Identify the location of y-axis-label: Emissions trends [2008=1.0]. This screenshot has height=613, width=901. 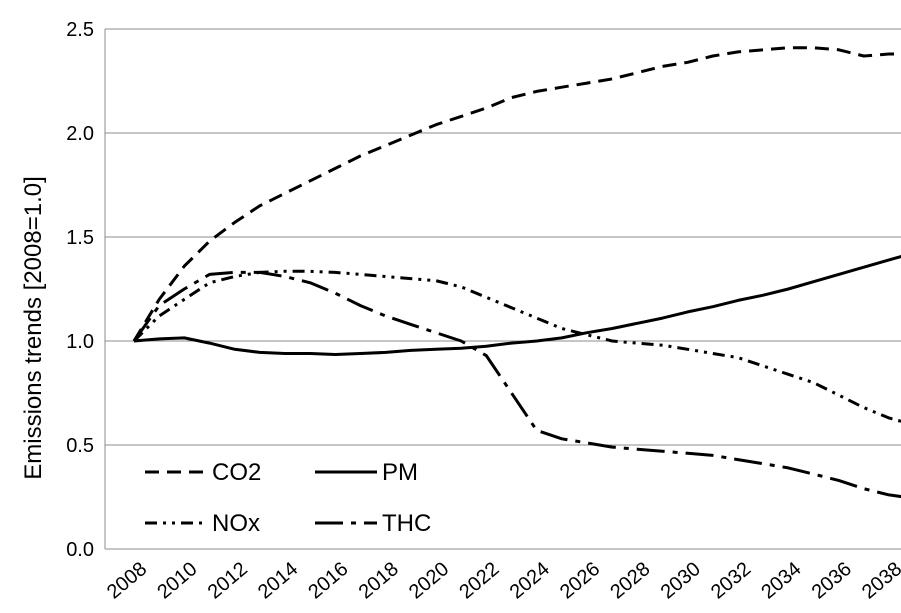
(33, 328).